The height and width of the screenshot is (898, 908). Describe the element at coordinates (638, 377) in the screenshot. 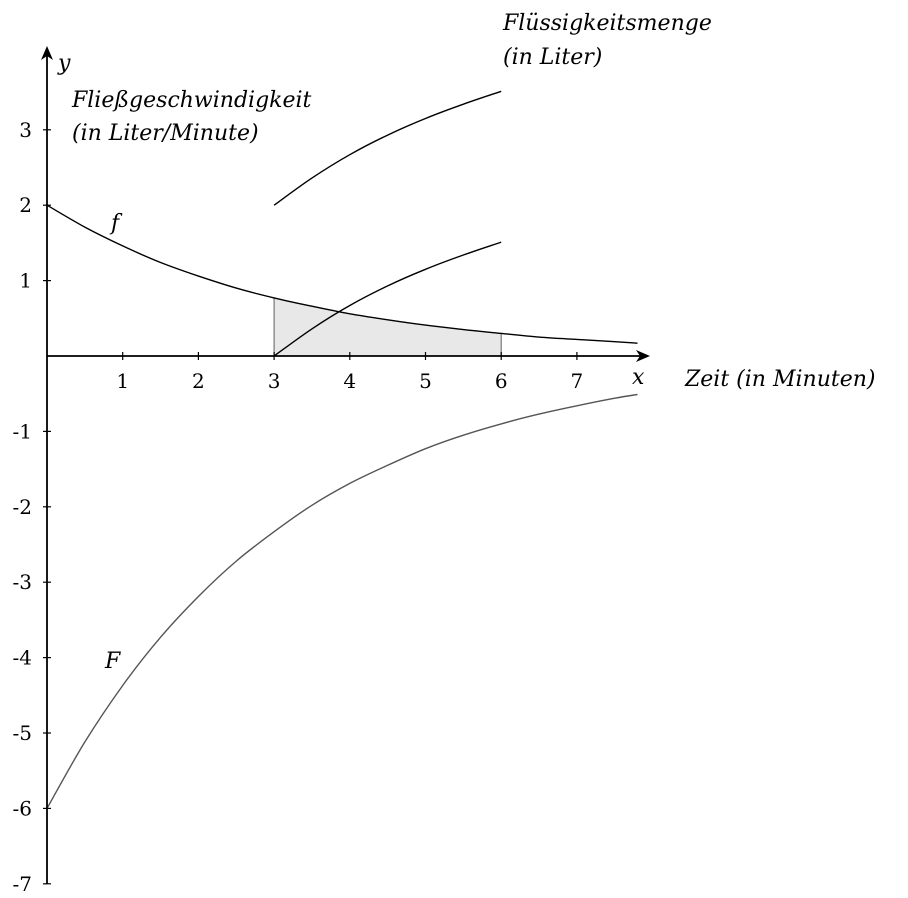

I see `x-axis-label: x` at that location.